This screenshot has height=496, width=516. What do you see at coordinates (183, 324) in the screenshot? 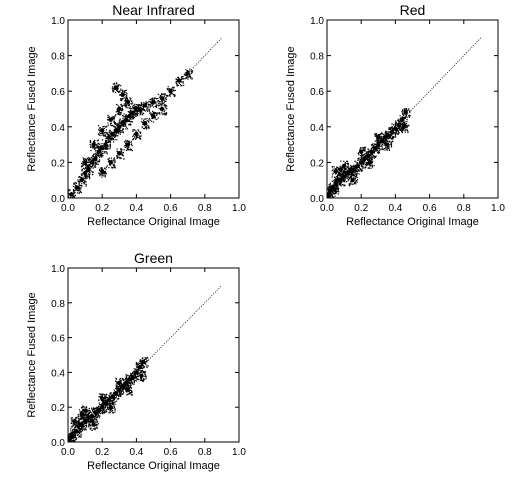
I see `identity-line` at bounding box center [183, 324].